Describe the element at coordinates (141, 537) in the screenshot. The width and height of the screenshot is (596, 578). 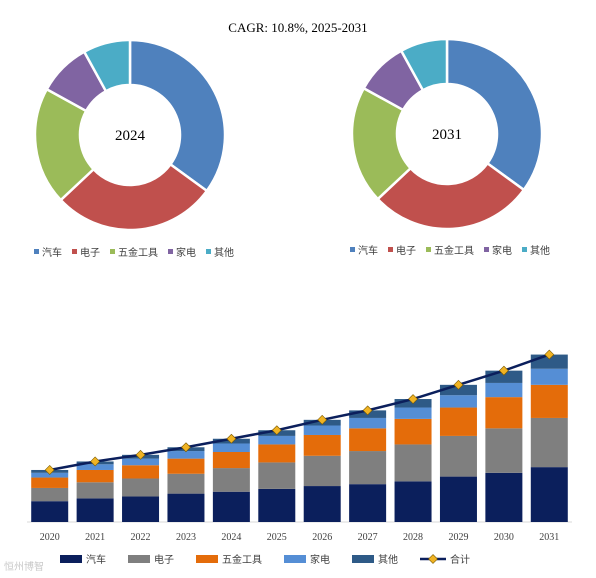
I see `x-tick-label: 2022` at that location.